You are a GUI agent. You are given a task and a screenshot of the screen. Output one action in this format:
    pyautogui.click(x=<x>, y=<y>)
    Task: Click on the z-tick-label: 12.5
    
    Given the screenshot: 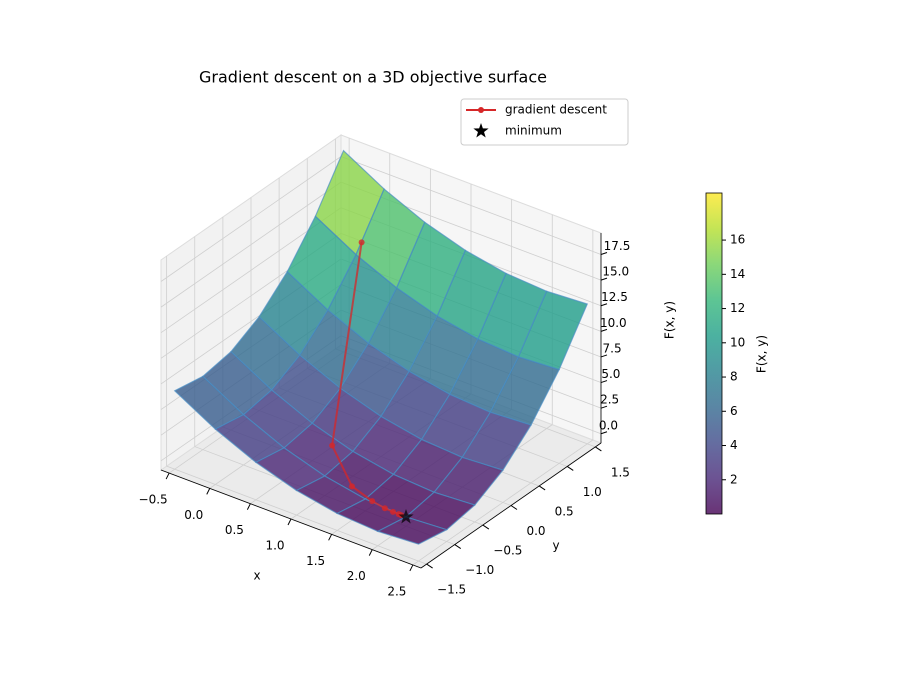 What is the action you would take?
    pyautogui.click(x=614, y=297)
    